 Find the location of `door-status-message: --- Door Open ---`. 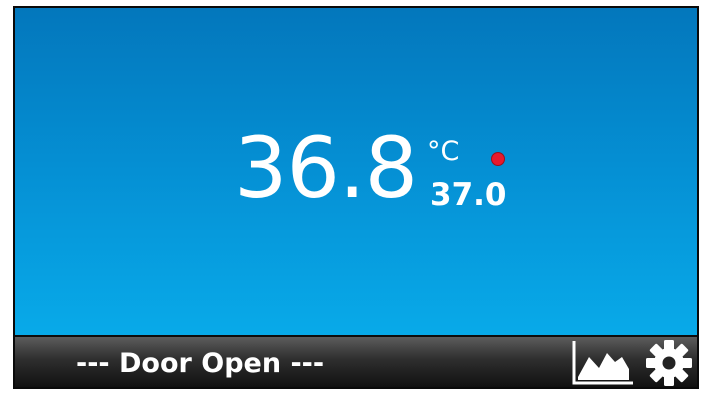

door-status-message: --- Door Open --- is located at coordinates (200, 363).